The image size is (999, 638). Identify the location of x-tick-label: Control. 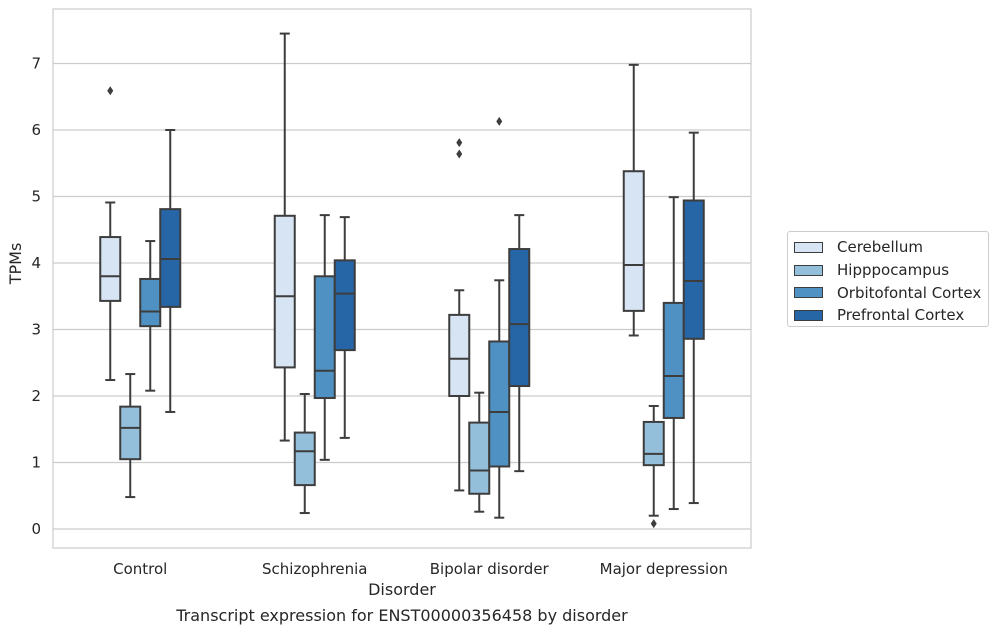
(140, 569).